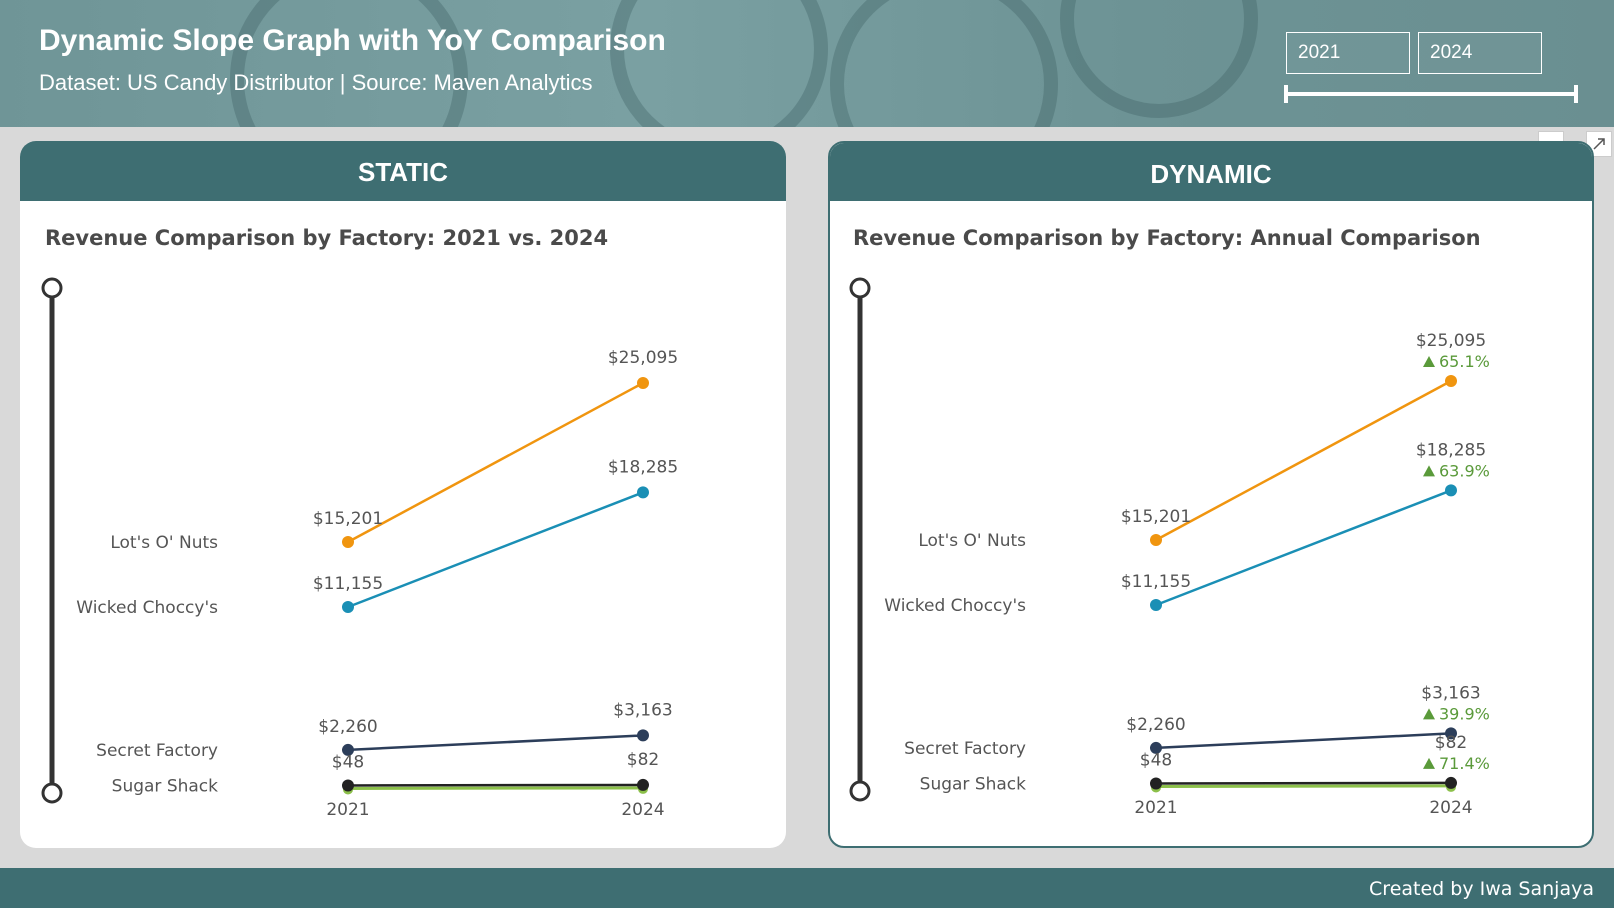 The height and width of the screenshot is (908, 1614). I want to click on year-to-input: 2024, so click(1480, 53).